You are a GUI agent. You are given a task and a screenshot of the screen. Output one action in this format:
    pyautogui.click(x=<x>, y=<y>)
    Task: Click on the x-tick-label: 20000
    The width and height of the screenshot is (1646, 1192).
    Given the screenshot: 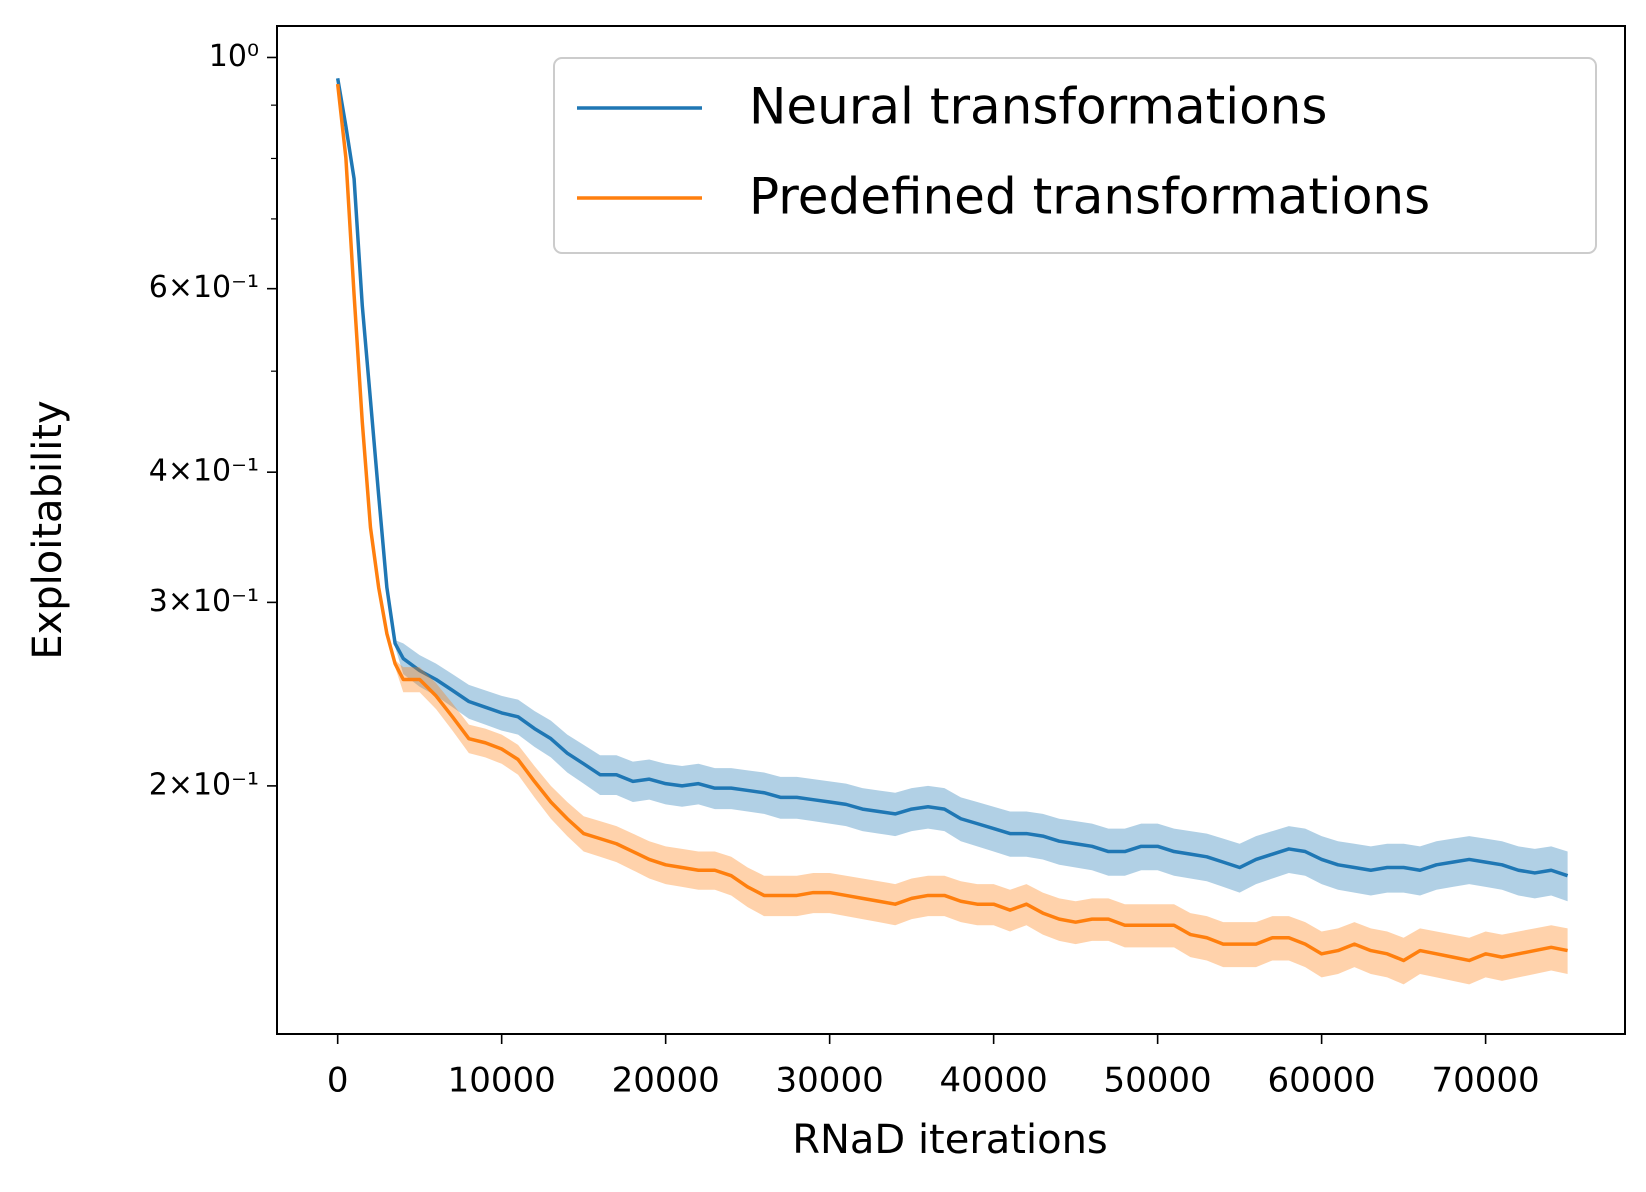 What is the action you would take?
    pyautogui.click(x=666, y=1081)
    